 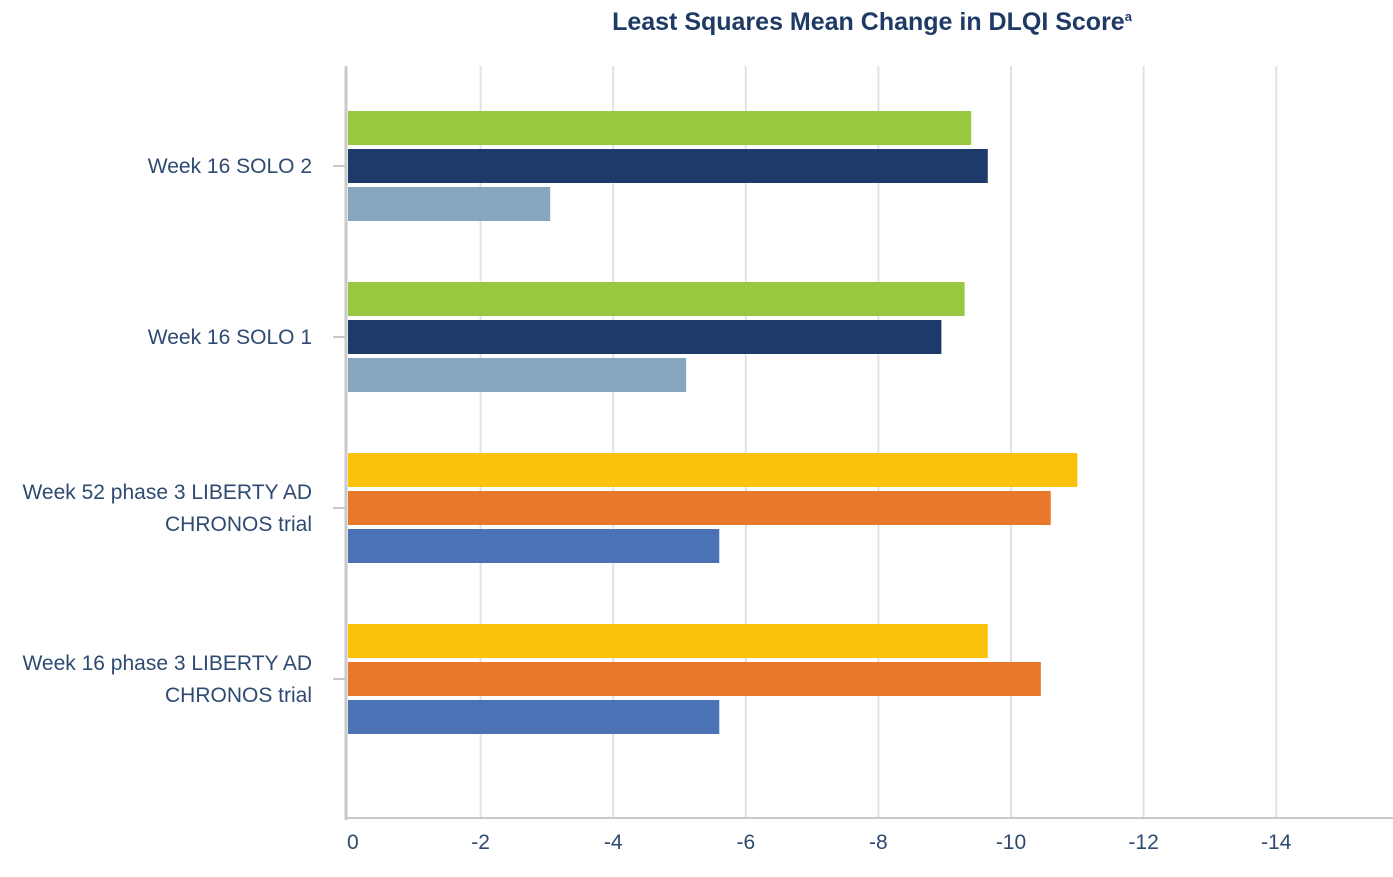 I want to click on x-tick-label: -14, so click(x=1276, y=842).